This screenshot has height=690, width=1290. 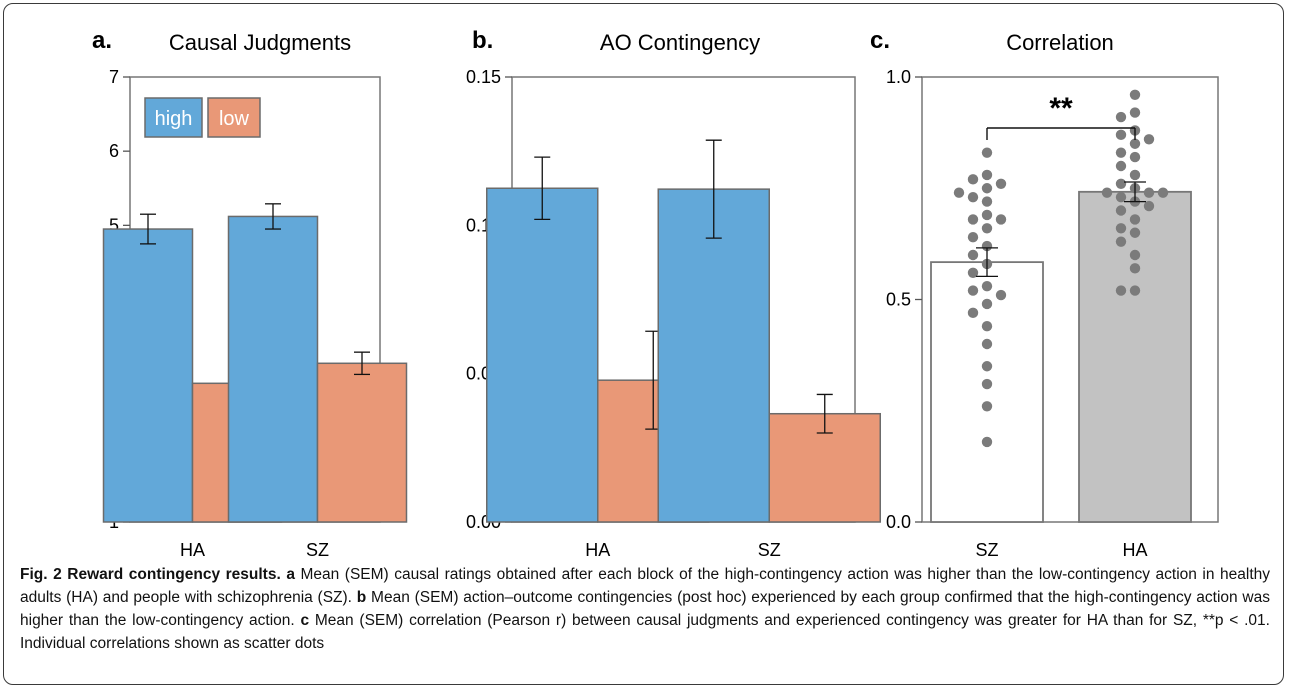 What do you see at coordinates (260, 42) in the screenshot?
I see `panel-a-title: Causal Judgments` at bounding box center [260, 42].